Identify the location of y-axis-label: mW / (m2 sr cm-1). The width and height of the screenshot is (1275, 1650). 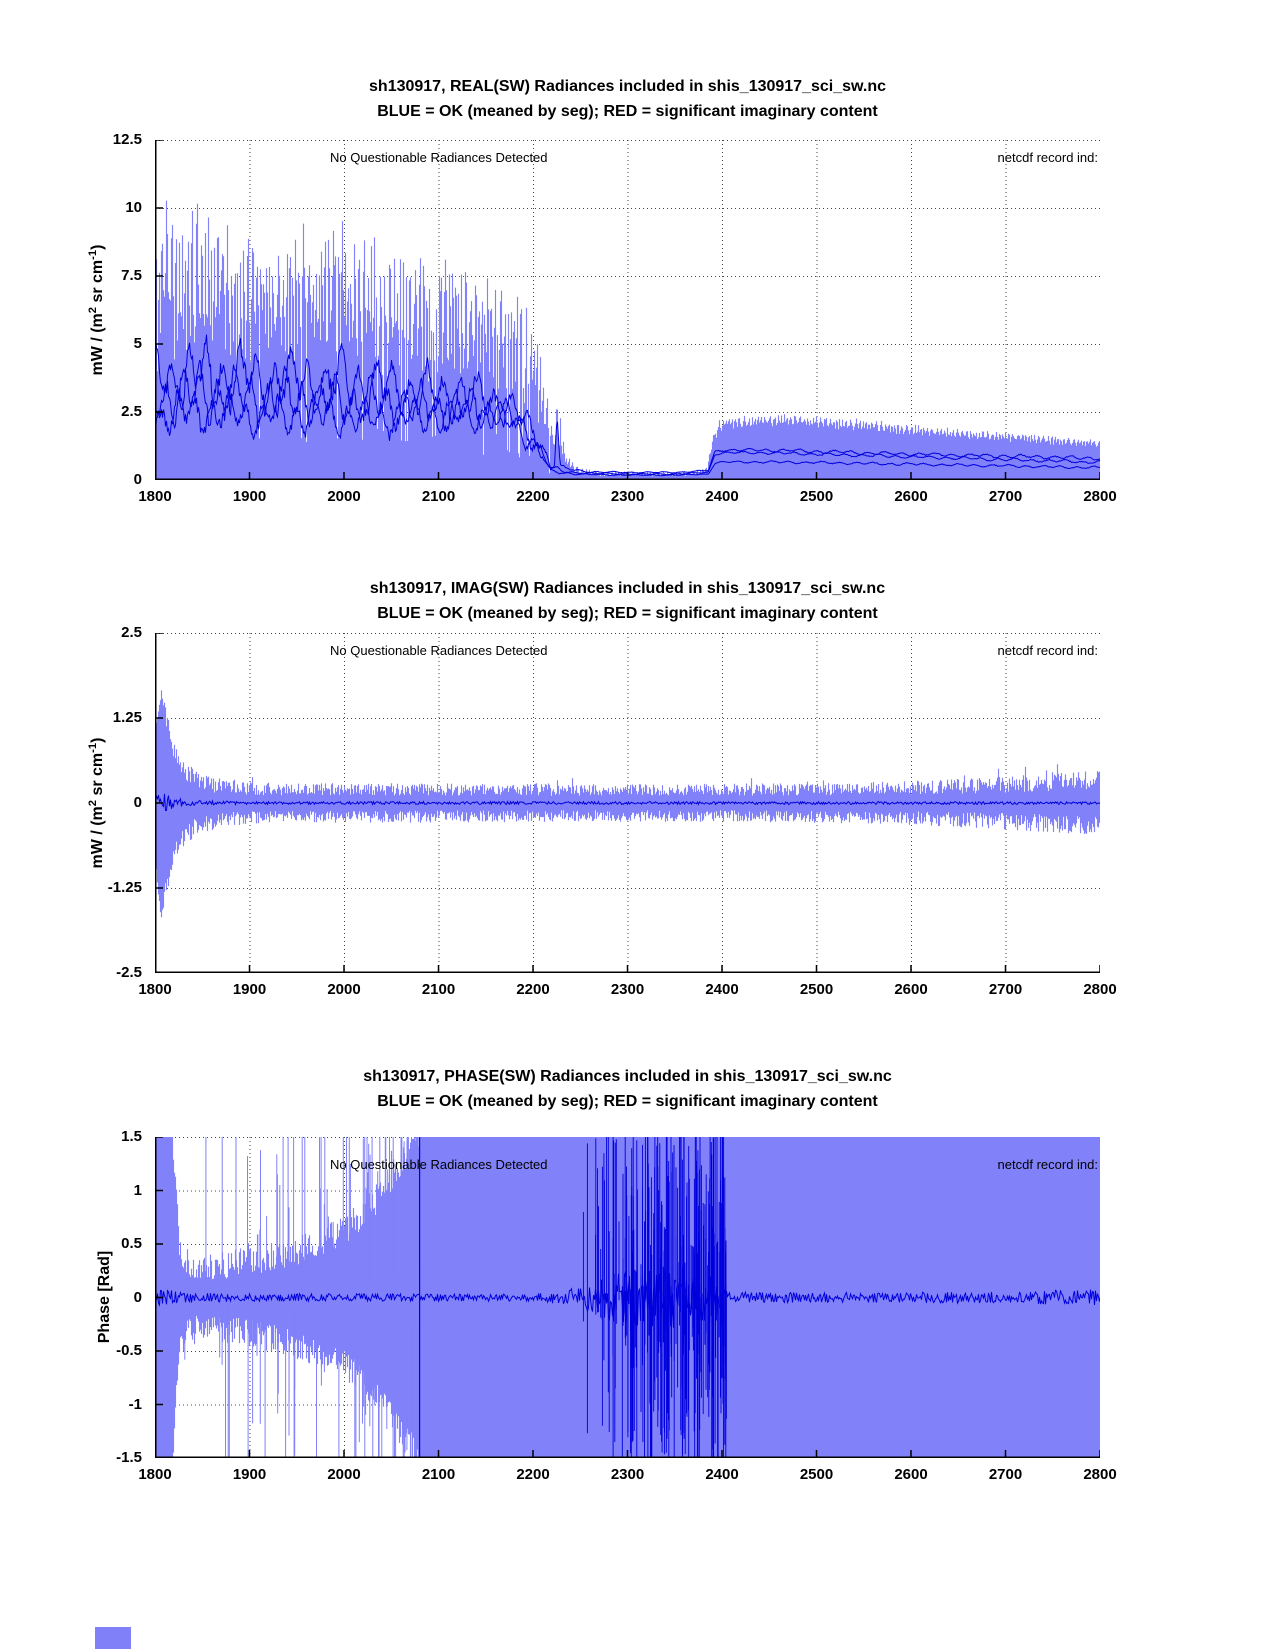
(96, 310).